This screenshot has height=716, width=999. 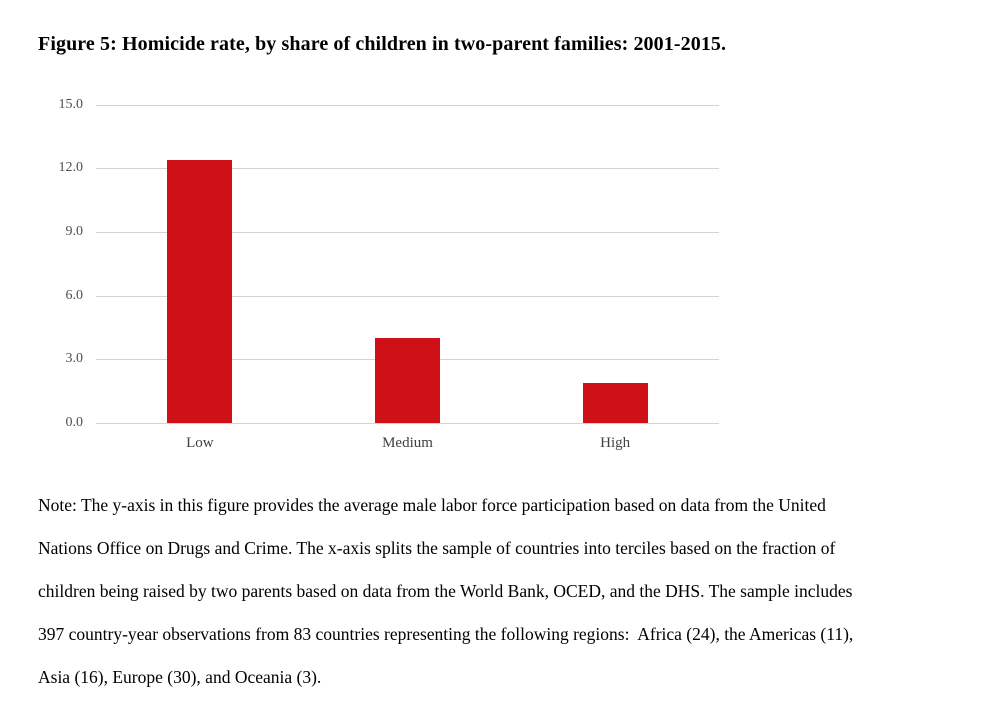 What do you see at coordinates (407, 380) in the screenshot?
I see `bar-medium` at bounding box center [407, 380].